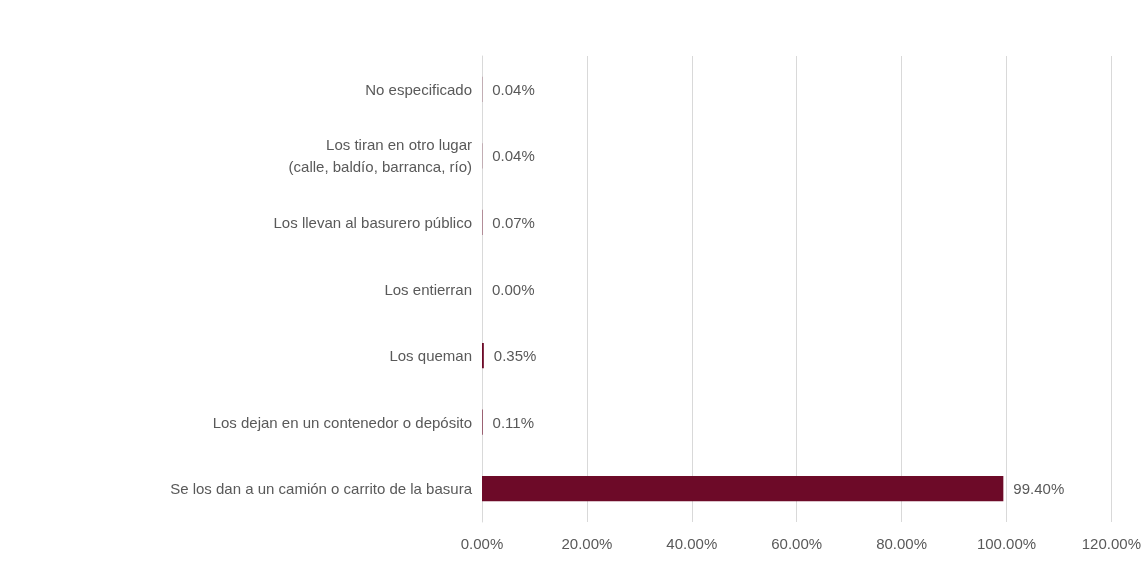  I want to click on x-tick-label: 20.00%, so click(587, 543).